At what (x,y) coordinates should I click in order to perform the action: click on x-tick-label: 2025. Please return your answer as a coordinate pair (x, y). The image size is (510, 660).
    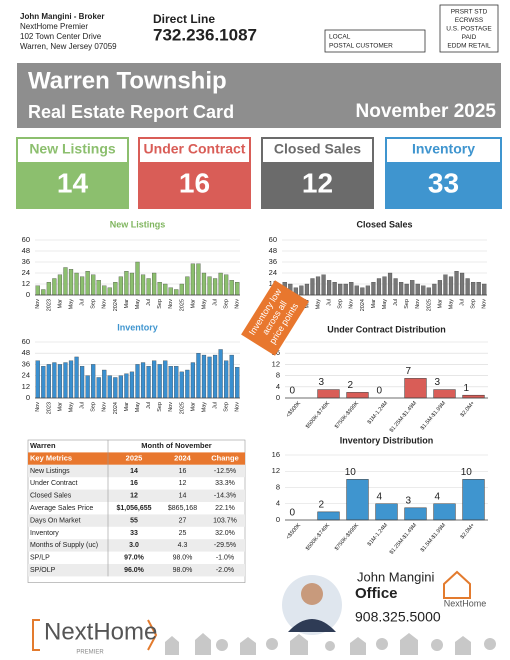
    Looking at the image, I should click on (429, 305).